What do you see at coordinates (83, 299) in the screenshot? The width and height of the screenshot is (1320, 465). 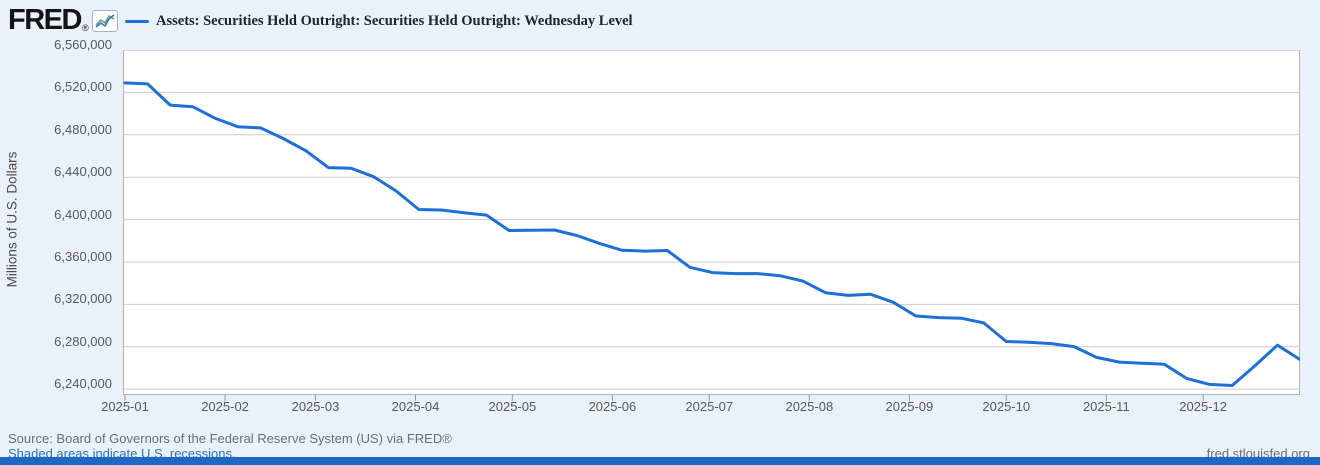 I see `y-axis-tick-label: 6,320,000` at bounding box center [83, 299].